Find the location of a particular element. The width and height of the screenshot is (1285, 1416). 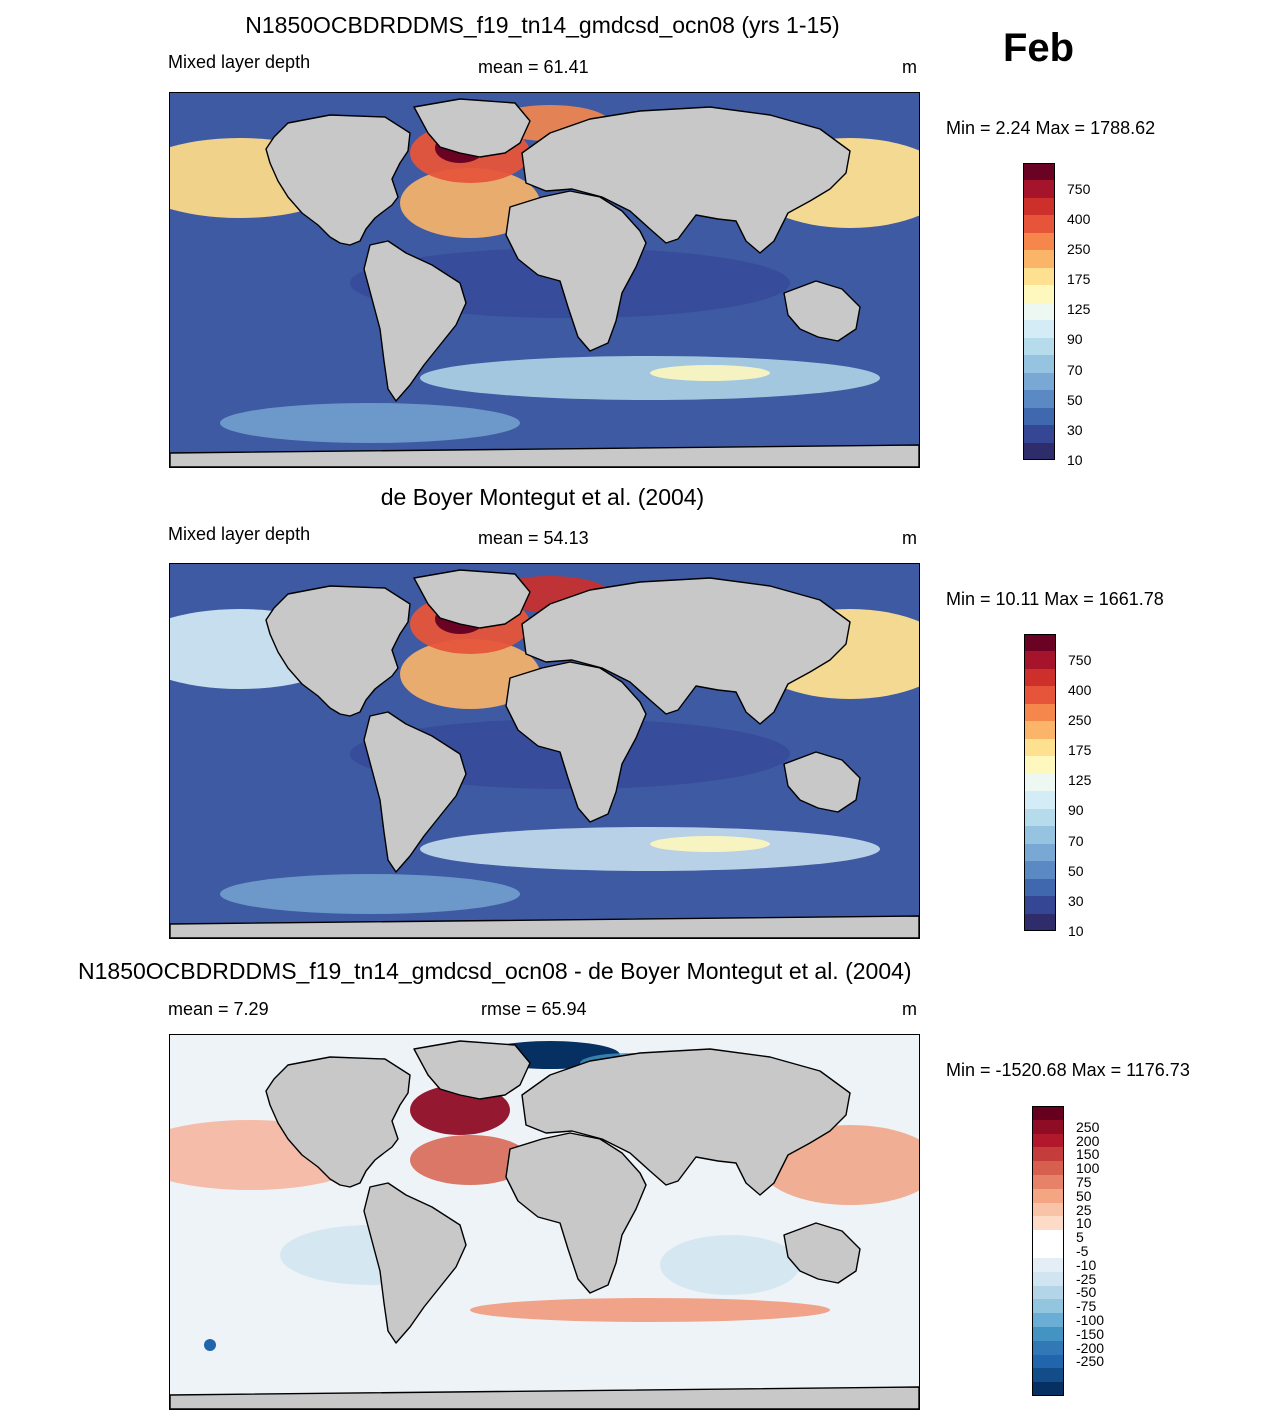

colorbar-tick-label: -100 is located at coordinates (1090, 1320).